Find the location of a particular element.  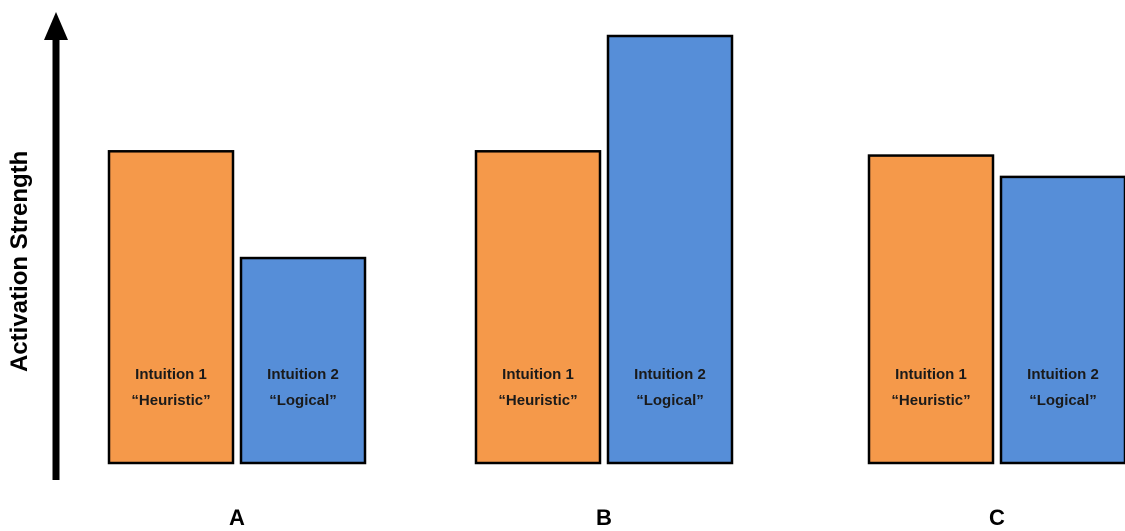

y-axis-arrowhead is located at coordinates (56, 26).